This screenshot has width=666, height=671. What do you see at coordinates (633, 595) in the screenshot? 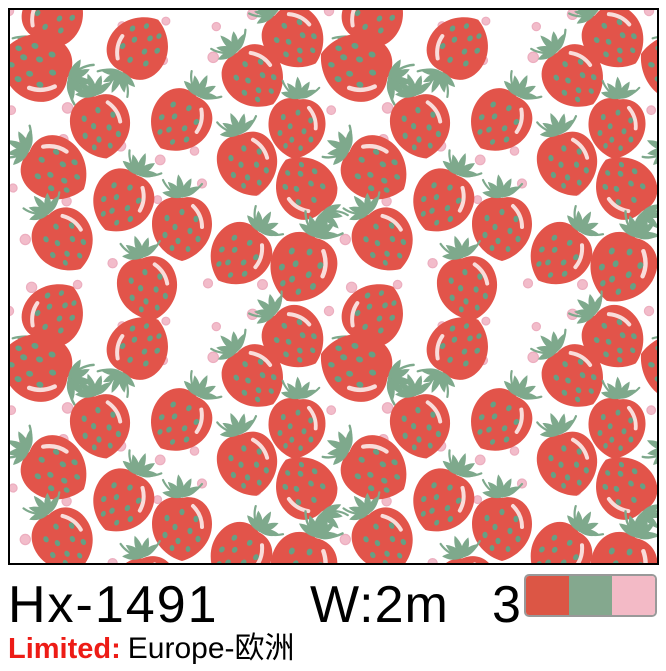
I see `swatch-pink` at bounding box center [633, 595].